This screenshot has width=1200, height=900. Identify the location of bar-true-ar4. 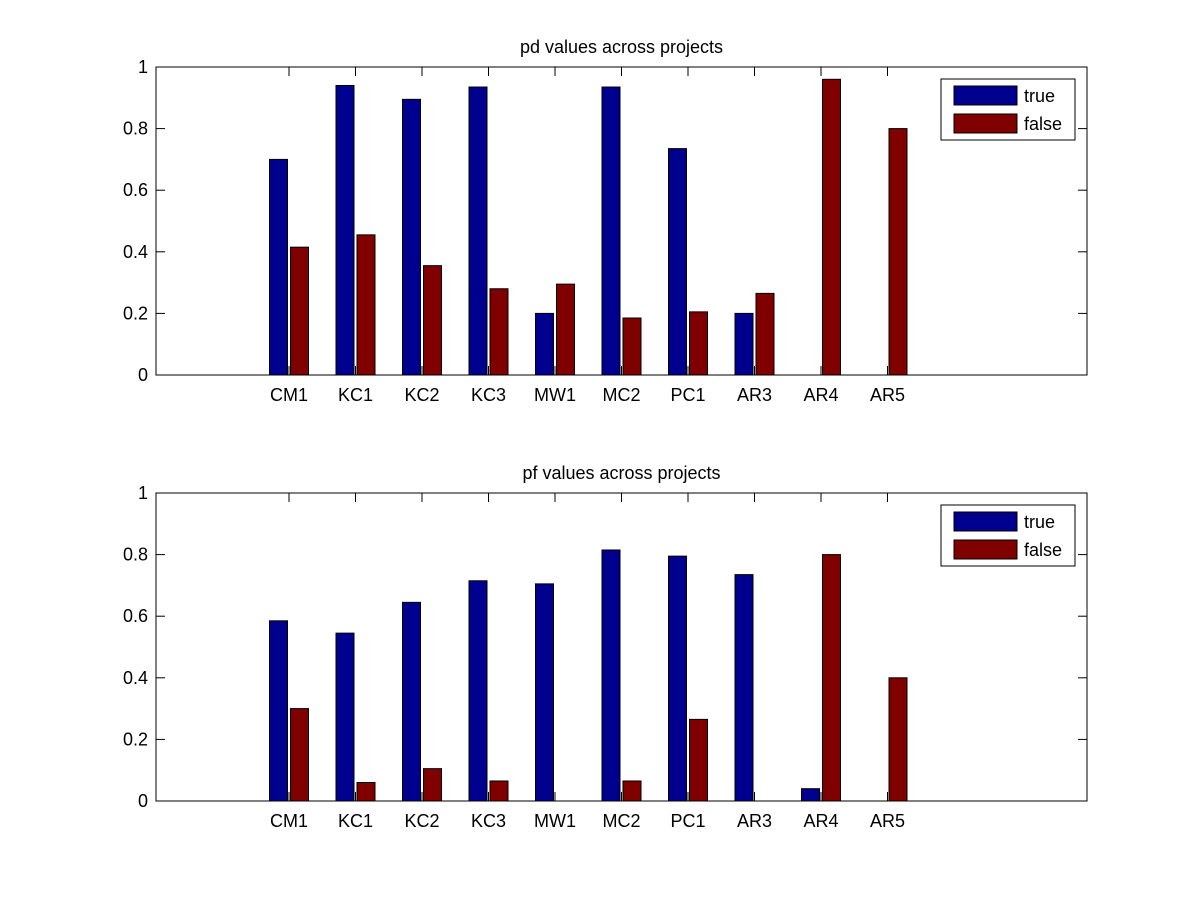
(810, 795).